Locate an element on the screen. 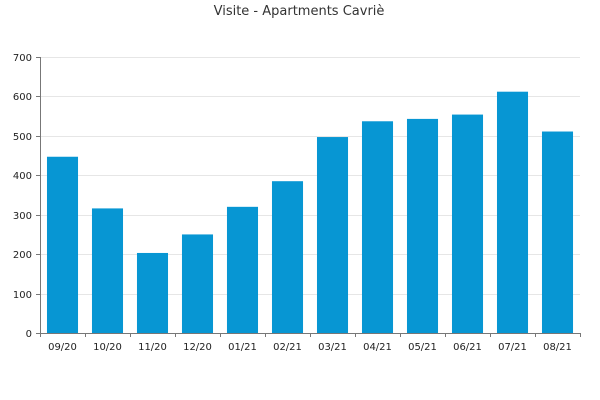 This screenshot has height=400, width=600. y-tick-label: 300 is located at coordinates (22, 216).